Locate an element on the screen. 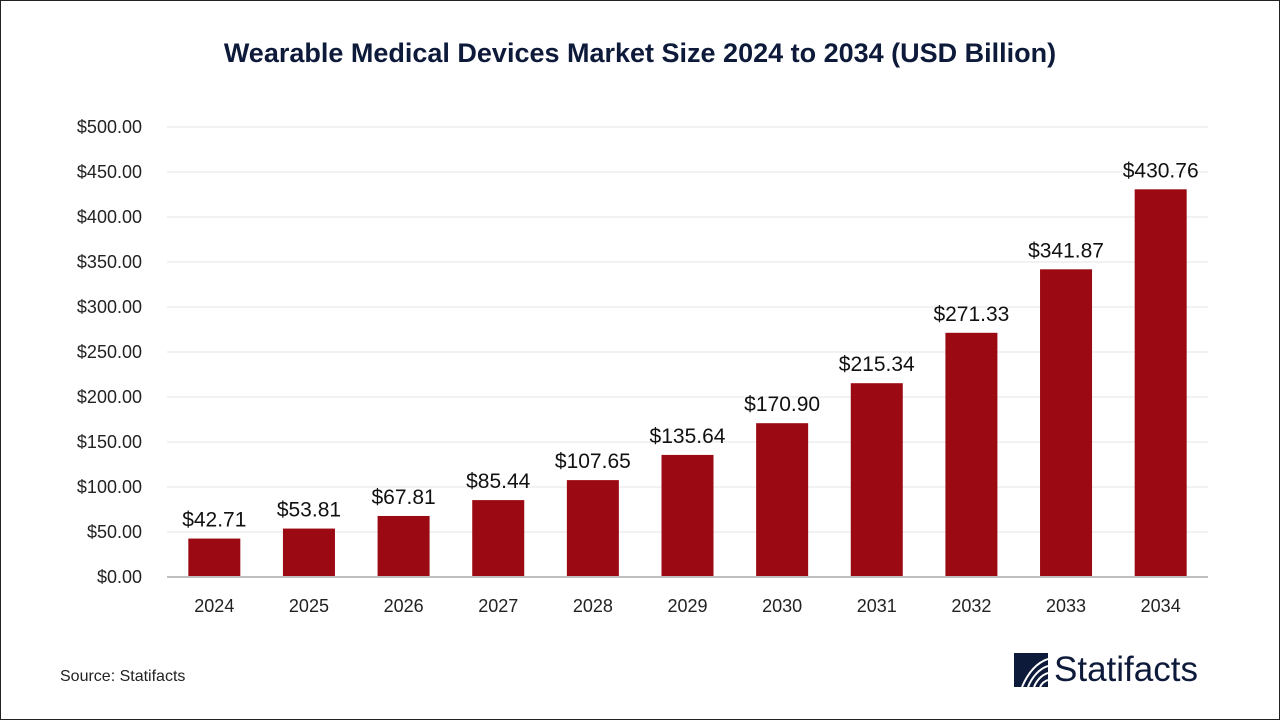  y-tick-label: $200.00 is located at coordinates (109, 397).